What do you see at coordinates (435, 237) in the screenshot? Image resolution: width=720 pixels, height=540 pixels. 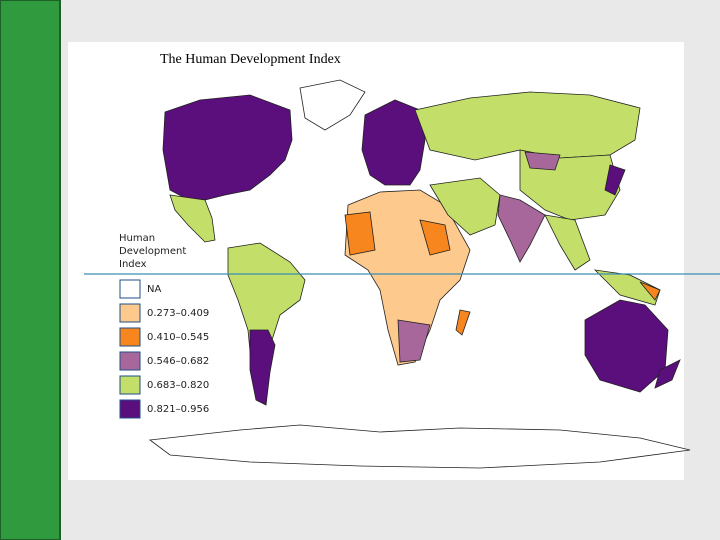 I see `east-africa` at bounding box center [435, 237].